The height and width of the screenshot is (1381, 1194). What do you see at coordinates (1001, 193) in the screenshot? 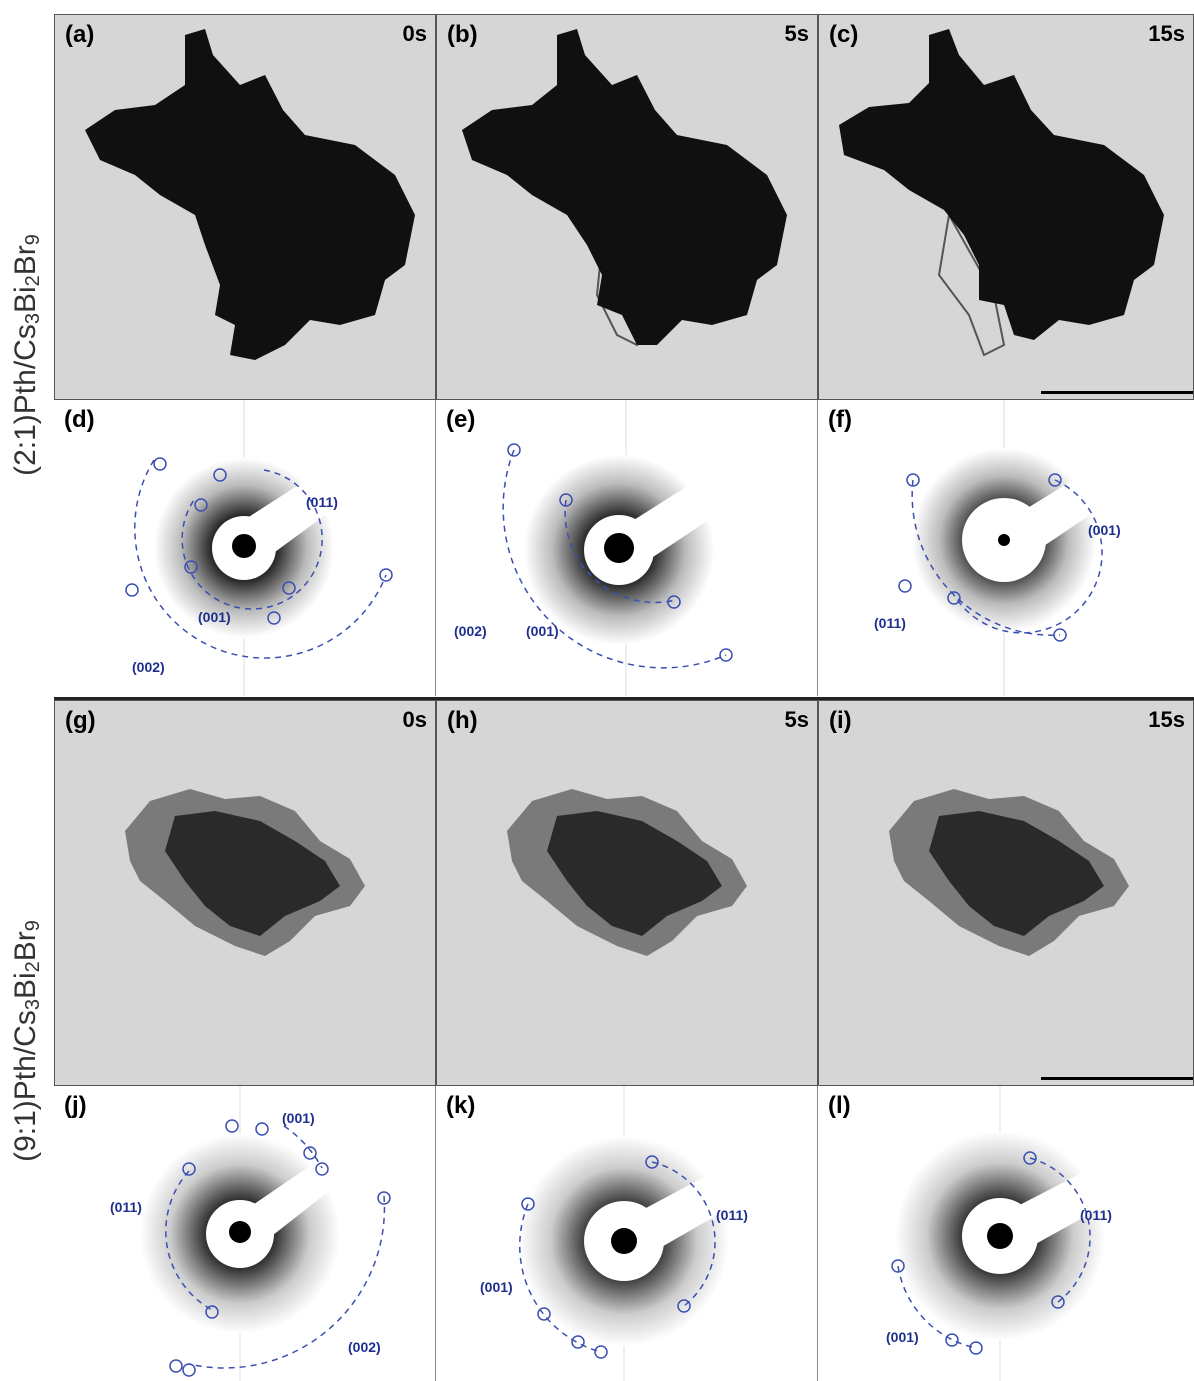
I see `tem-image-c` at bounding box center [1001, 193].